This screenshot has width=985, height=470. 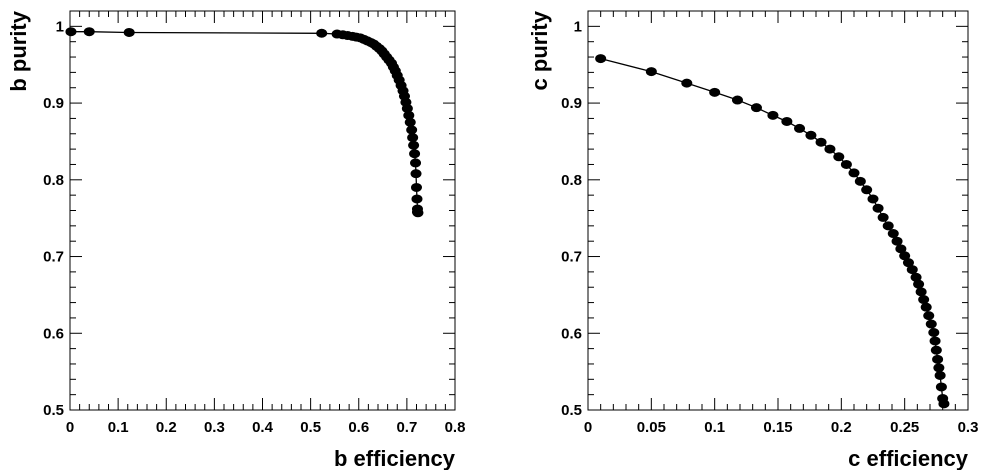 What do you see at coordinates (263, 427) in the screenshot?
I see `x-tick-label: 0.4` at bounding box center [263, 427].